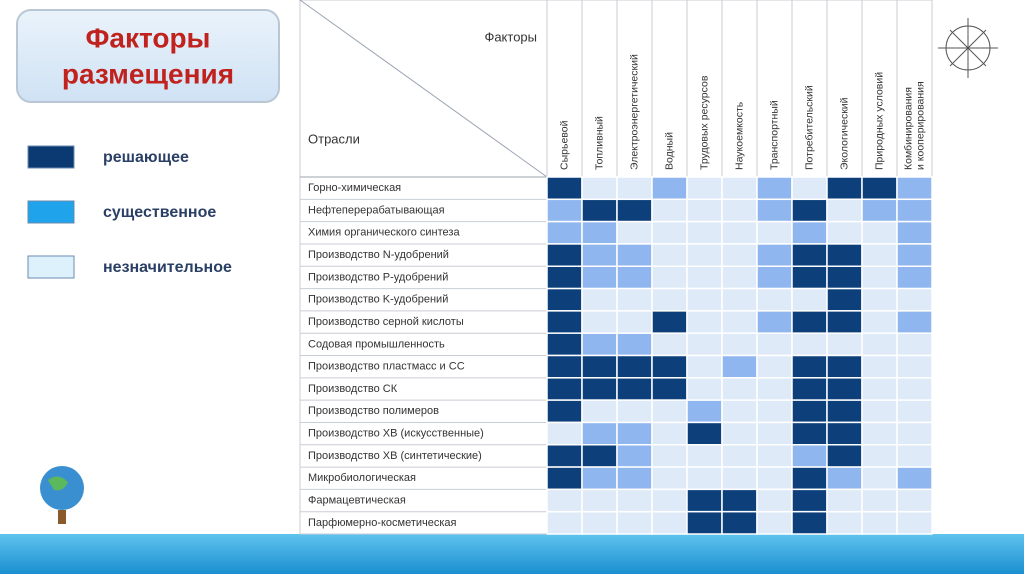 The height and width of the screenshot is (574, 1024). I want to click on title: размещения, so click(148, 73).